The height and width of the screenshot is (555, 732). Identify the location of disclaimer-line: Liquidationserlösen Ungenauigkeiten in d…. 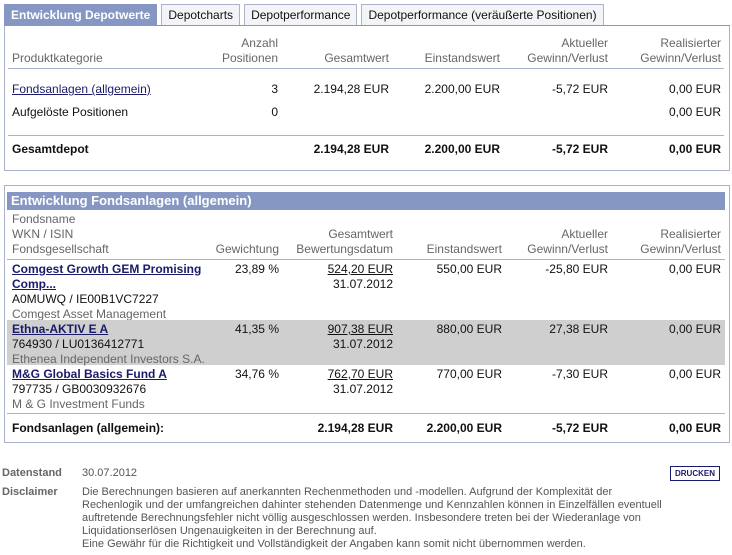
(229, 531).